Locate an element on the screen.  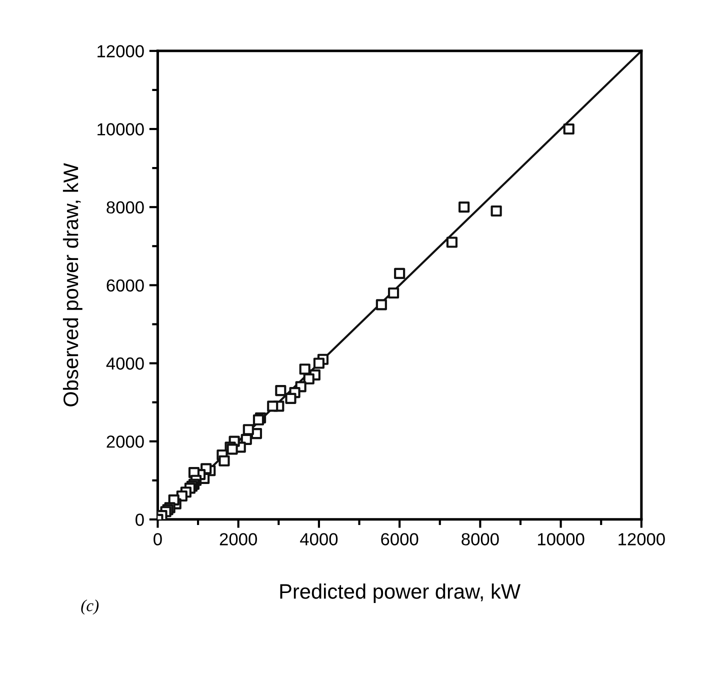
y-tick-label: 10000 is located at coordinates (121, 129).